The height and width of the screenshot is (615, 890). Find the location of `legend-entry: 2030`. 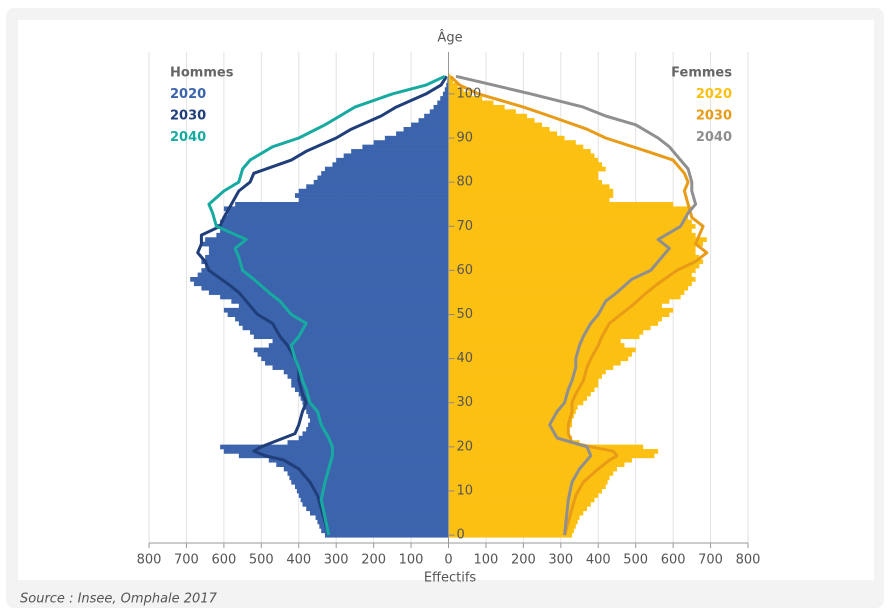

legend-entry: 2030 is located at coordinates (188, 116).